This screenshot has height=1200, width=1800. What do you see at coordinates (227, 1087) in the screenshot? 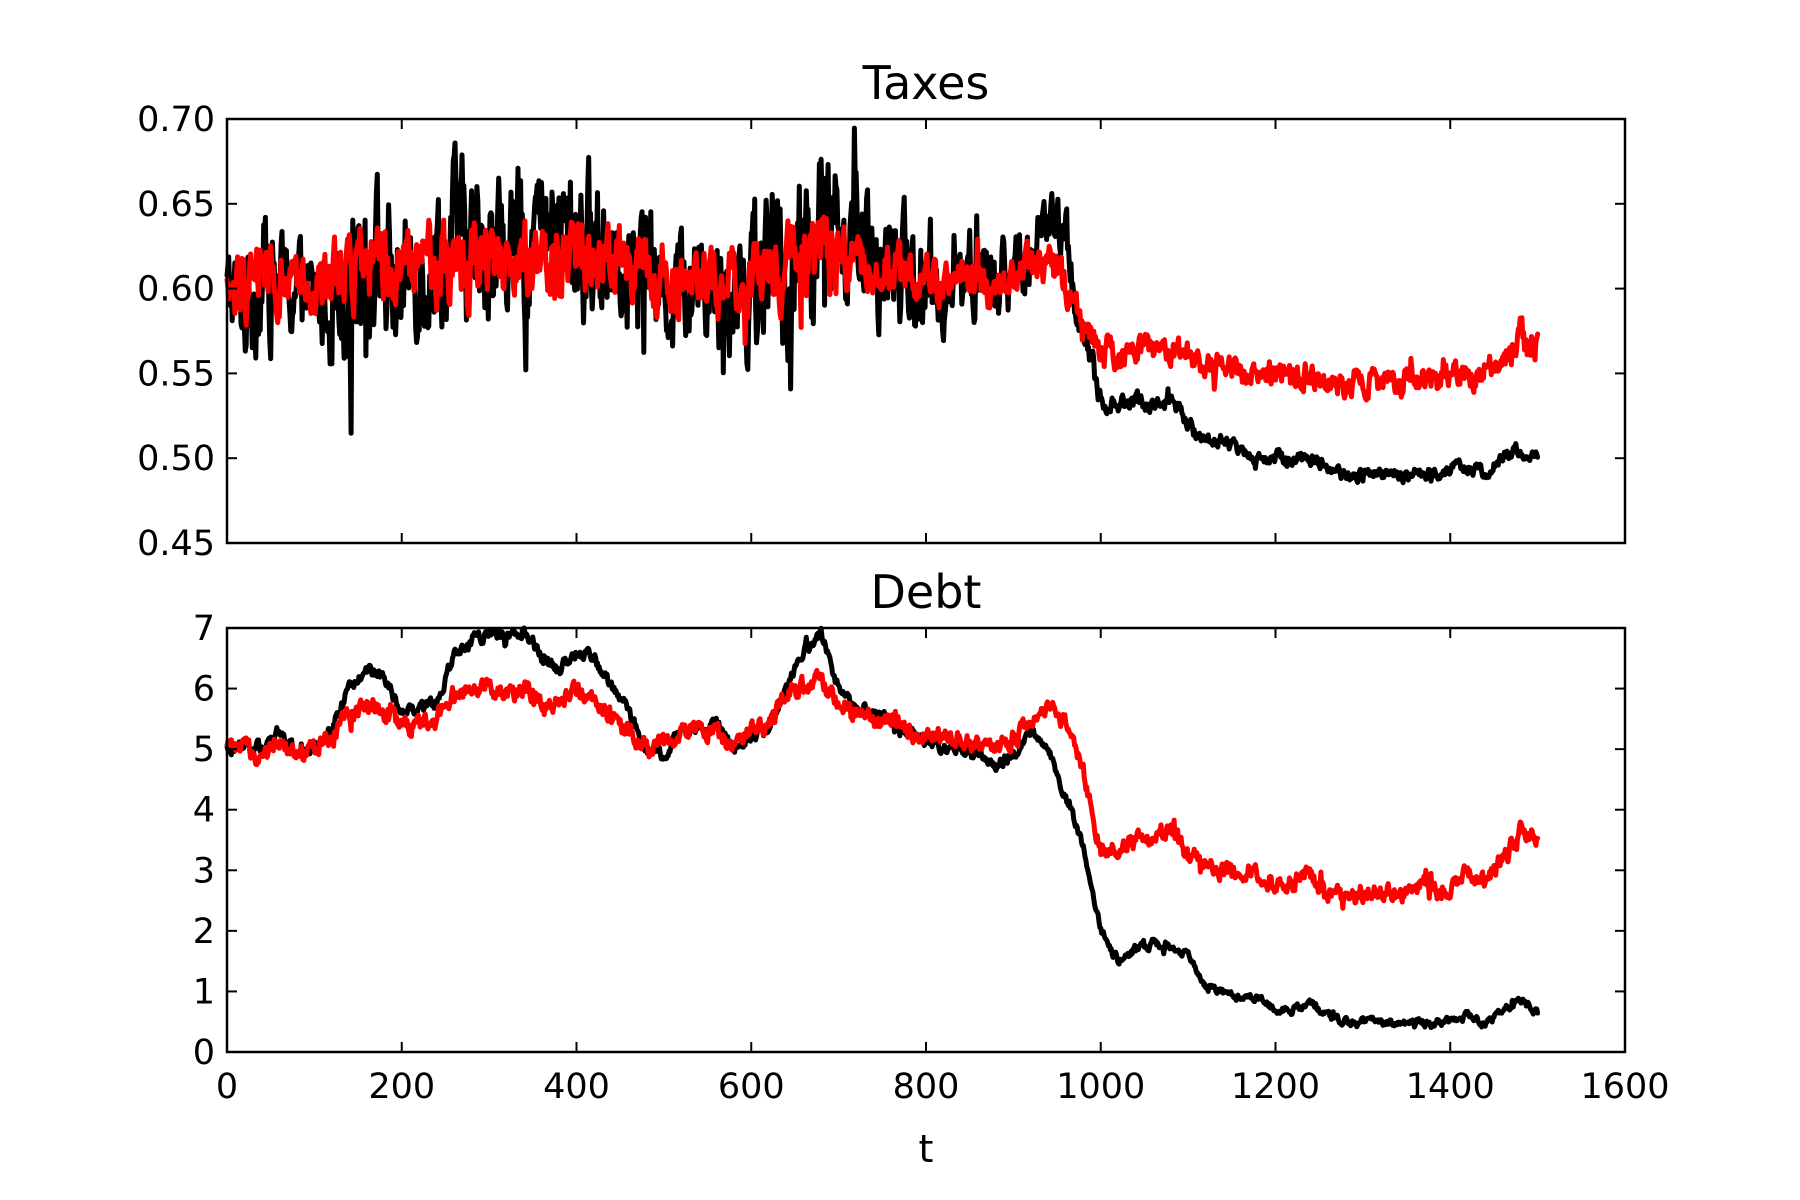
I see `x-tick-label: 0` at bounding box center [227, 1087].